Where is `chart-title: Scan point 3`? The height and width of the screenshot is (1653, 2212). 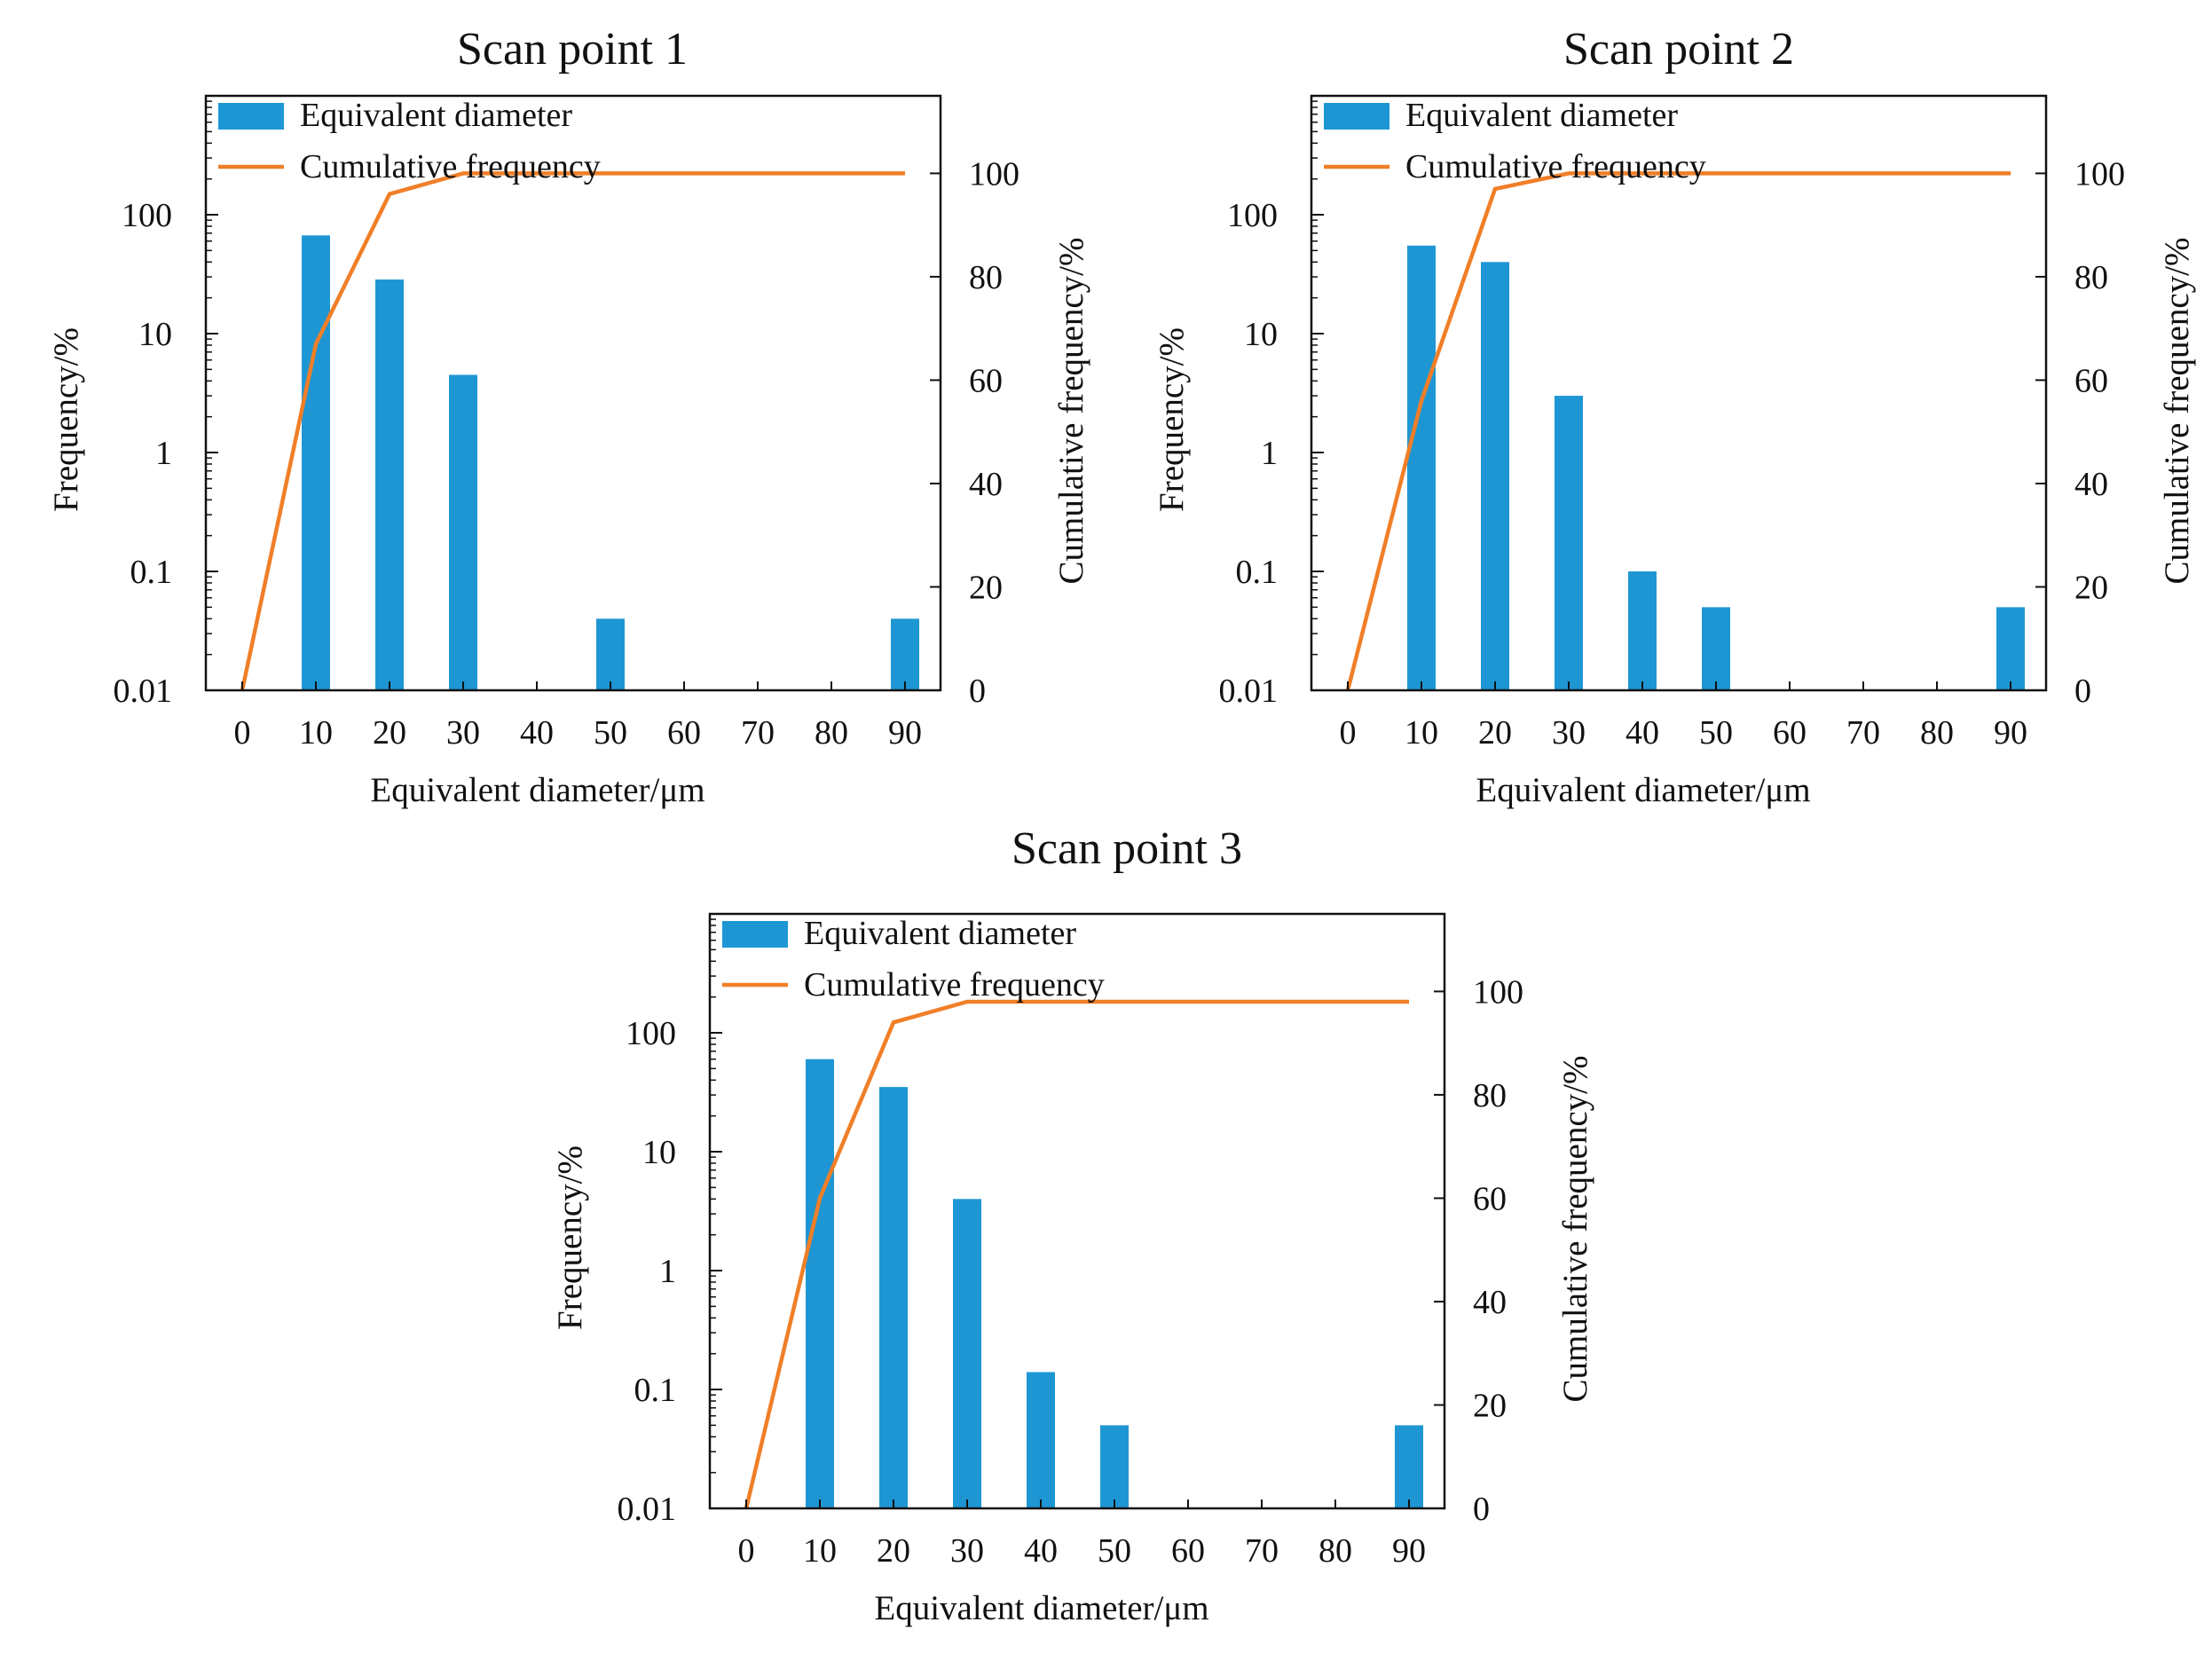
chart-title: Scan point 3 is located at coordinates (1127, 848).